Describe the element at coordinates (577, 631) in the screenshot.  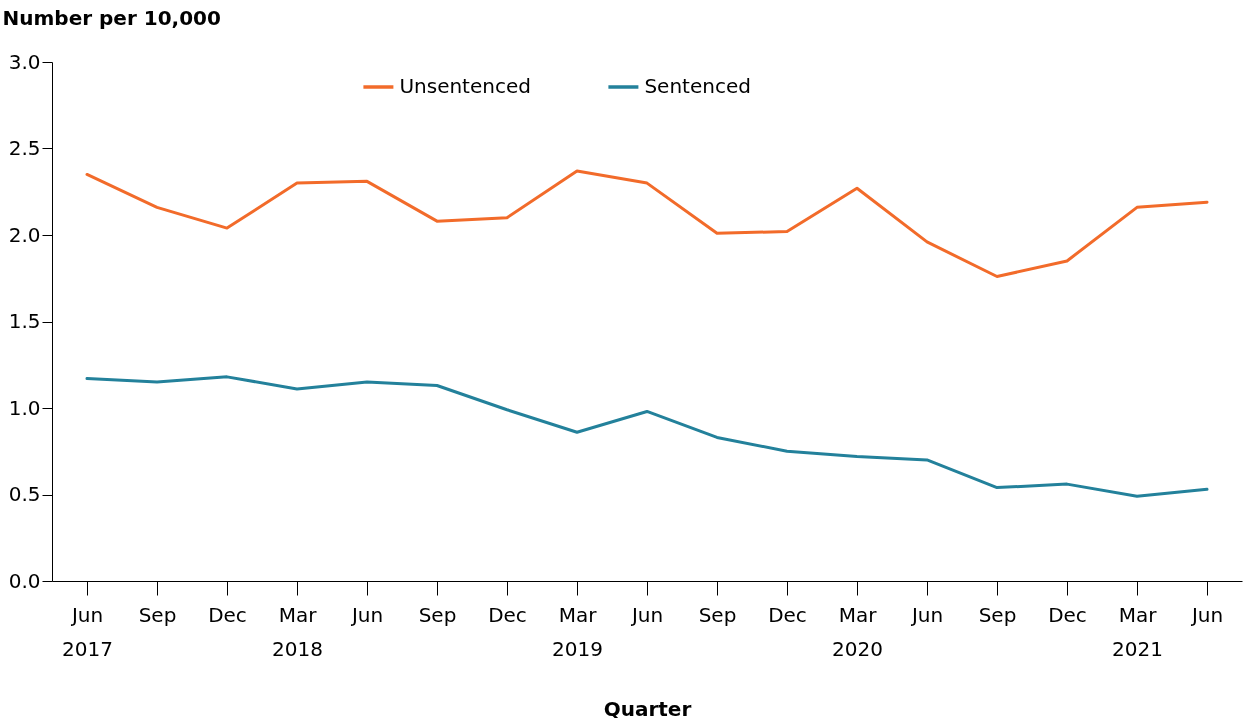
I see `x-tick-label: Mar 2019` at that location.